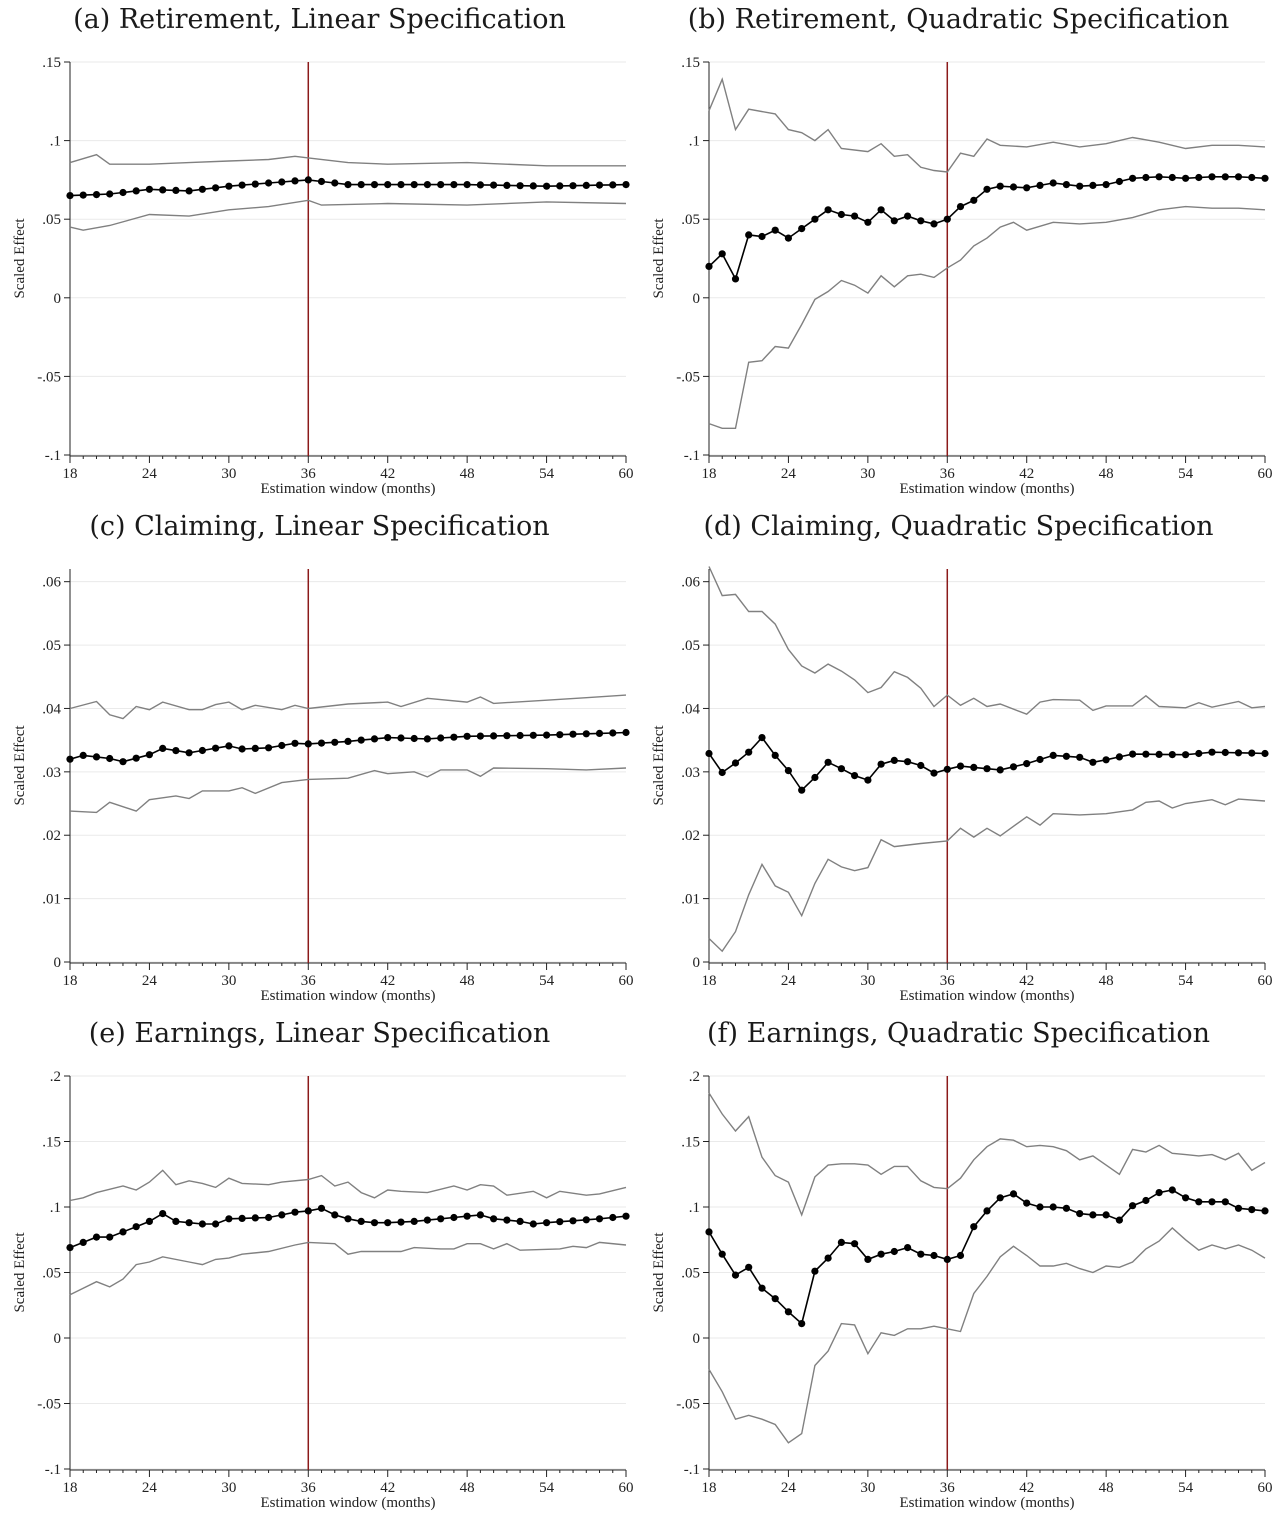 The height and width of the screenshot is (1521, 1278). I want to click on estimate-line, so click(348, 747).